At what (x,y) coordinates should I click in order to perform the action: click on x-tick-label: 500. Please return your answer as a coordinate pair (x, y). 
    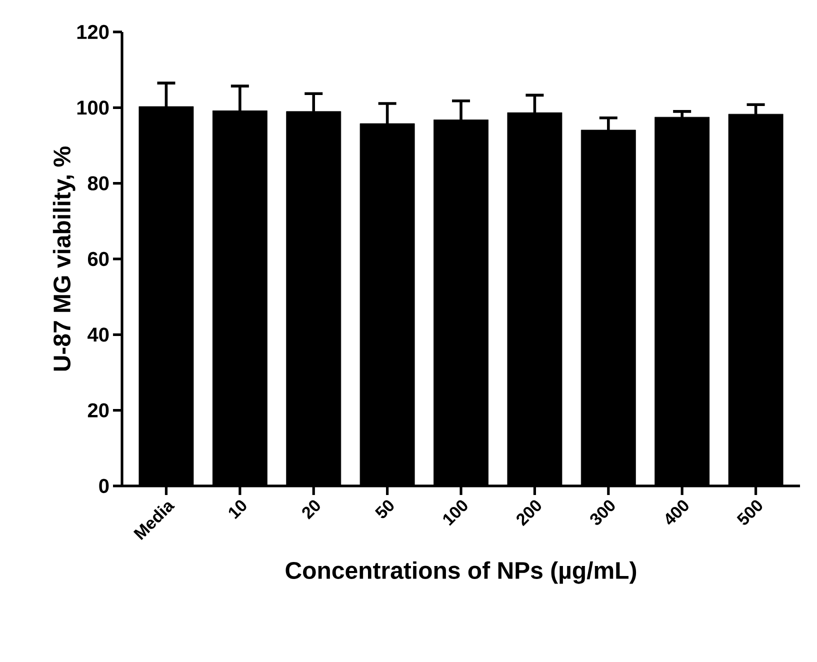
    Looking at the image, I should click on (749, 512).